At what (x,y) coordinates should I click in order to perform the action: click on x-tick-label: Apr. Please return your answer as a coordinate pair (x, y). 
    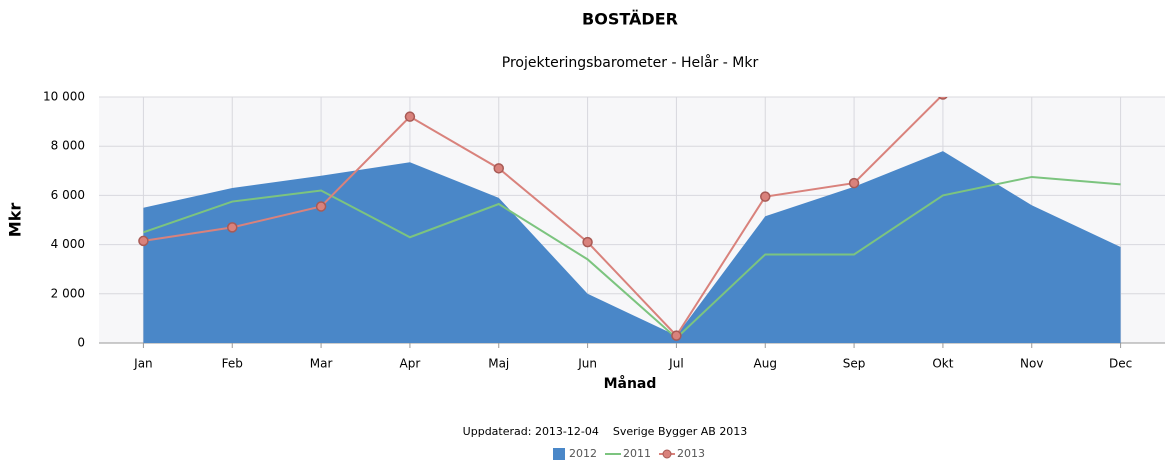
    Looking at the image, I should click on (410, 364).